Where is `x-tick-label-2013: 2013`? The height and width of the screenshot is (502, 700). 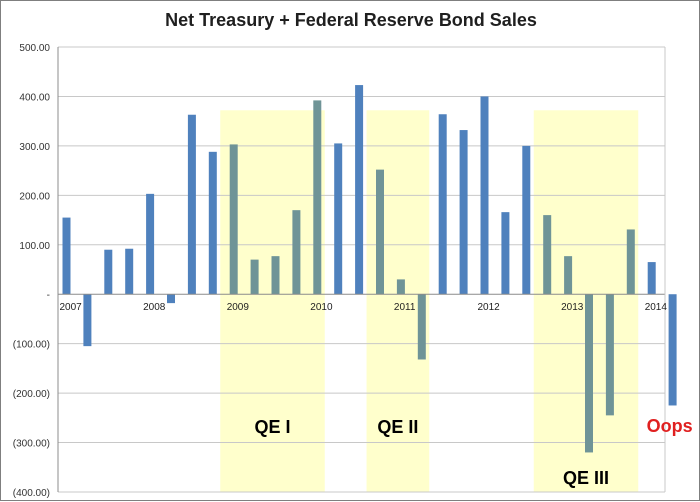 x-tick-label-2013: 2013 is located at coordinates (572, 307).